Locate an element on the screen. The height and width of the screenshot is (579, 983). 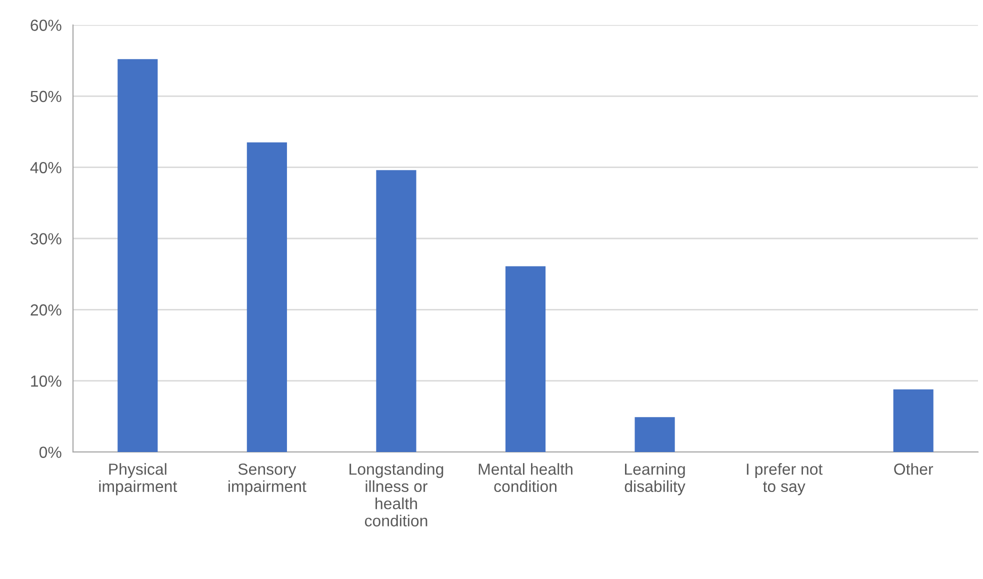
x-tick-label: Longstanding illness or health condition is located at coordinates (397, 494).